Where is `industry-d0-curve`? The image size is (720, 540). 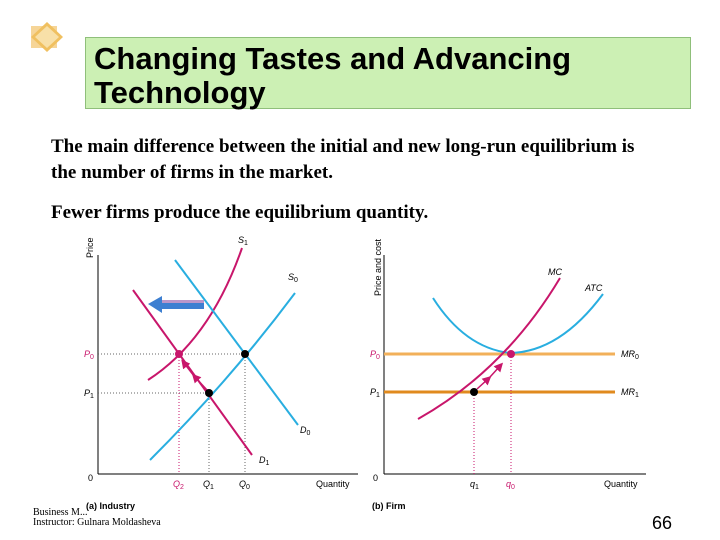
industry-d0-curve is located at coordinates (236, 342).